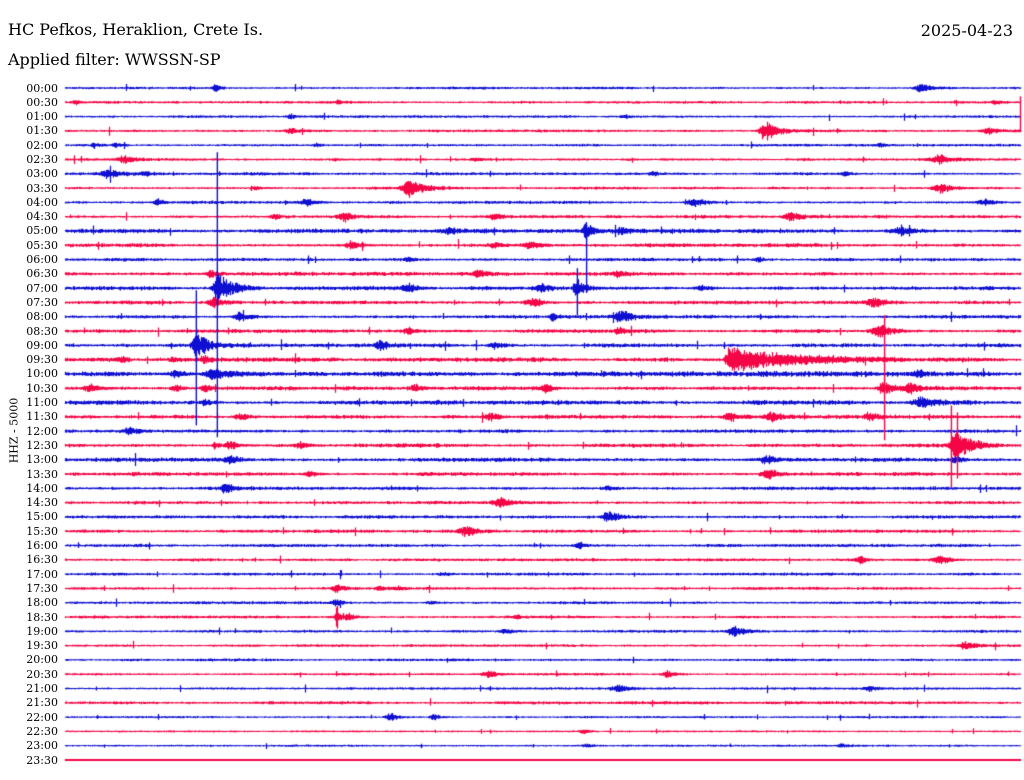  What do you see at coordinates (42, 131) in the screenshot?
I see `time-label: 01:30` at bounding box center [42, 131].